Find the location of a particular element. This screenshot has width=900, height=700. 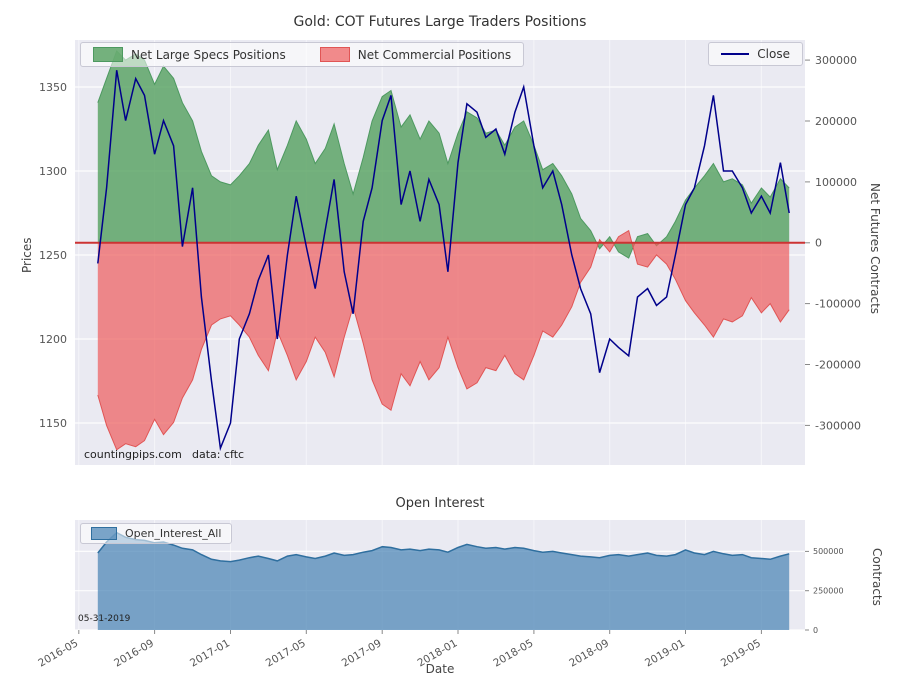

watermark-annotation: countingpips.com is located at coordinates (133, 454).